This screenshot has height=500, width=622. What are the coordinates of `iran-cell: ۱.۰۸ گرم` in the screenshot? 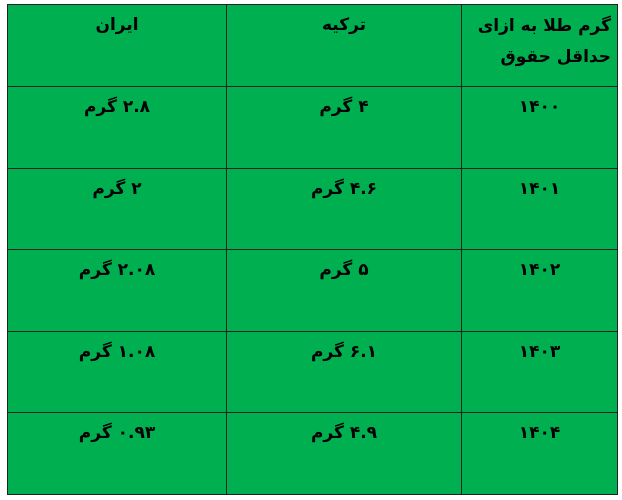 It's located at (117, 372).